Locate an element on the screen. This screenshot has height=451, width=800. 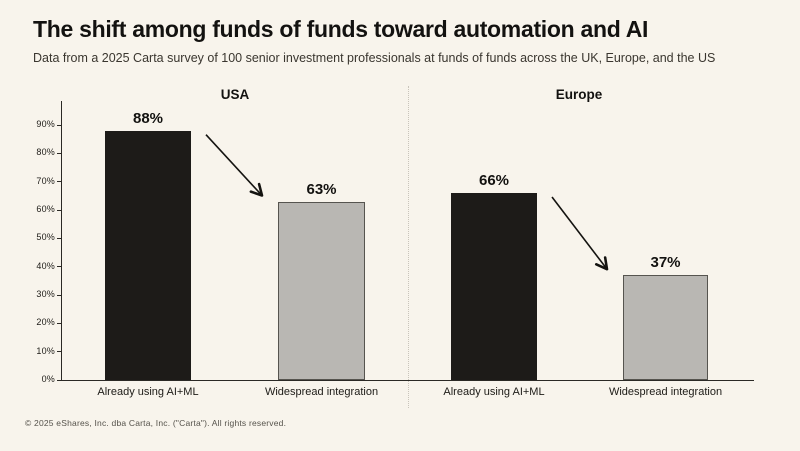
x-axis-line is located at coordinates (408, 380).